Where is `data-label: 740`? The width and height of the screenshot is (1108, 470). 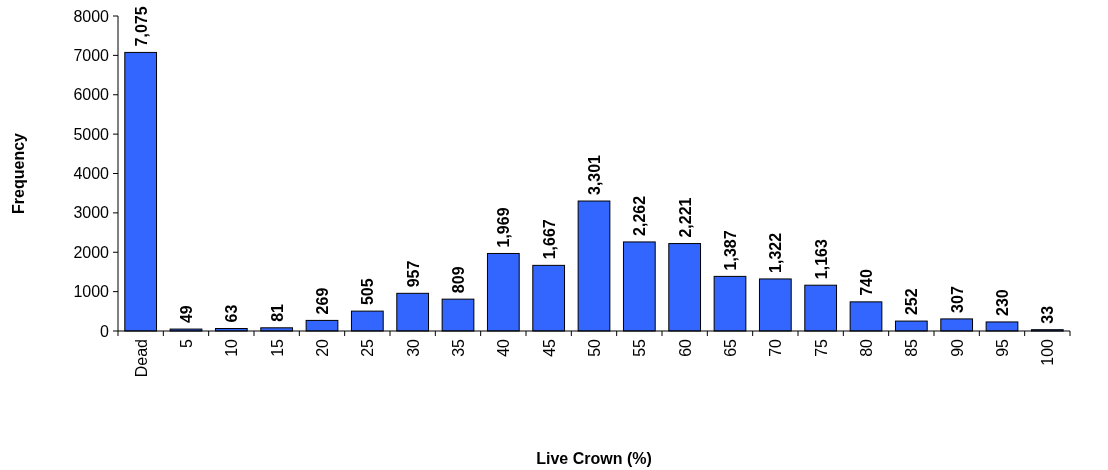 data-label: 740 is located at coordinates (866, 282).